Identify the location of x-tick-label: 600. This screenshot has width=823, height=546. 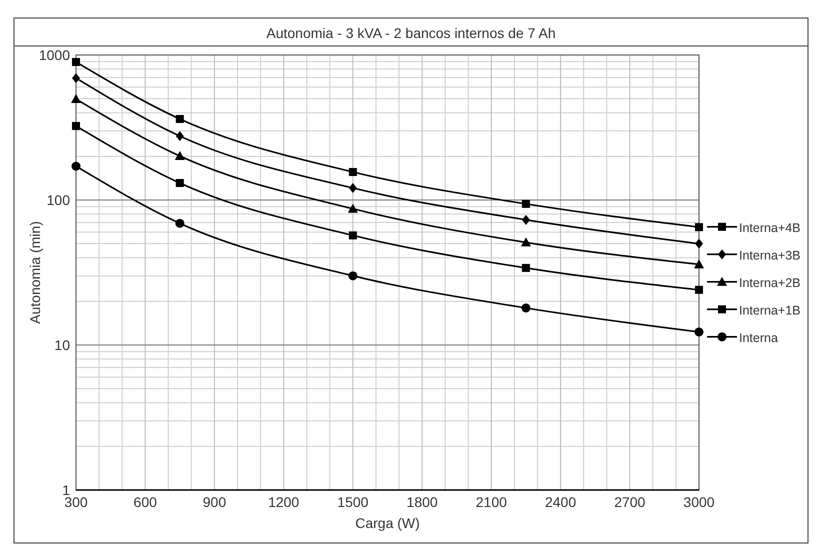
(146, 502).